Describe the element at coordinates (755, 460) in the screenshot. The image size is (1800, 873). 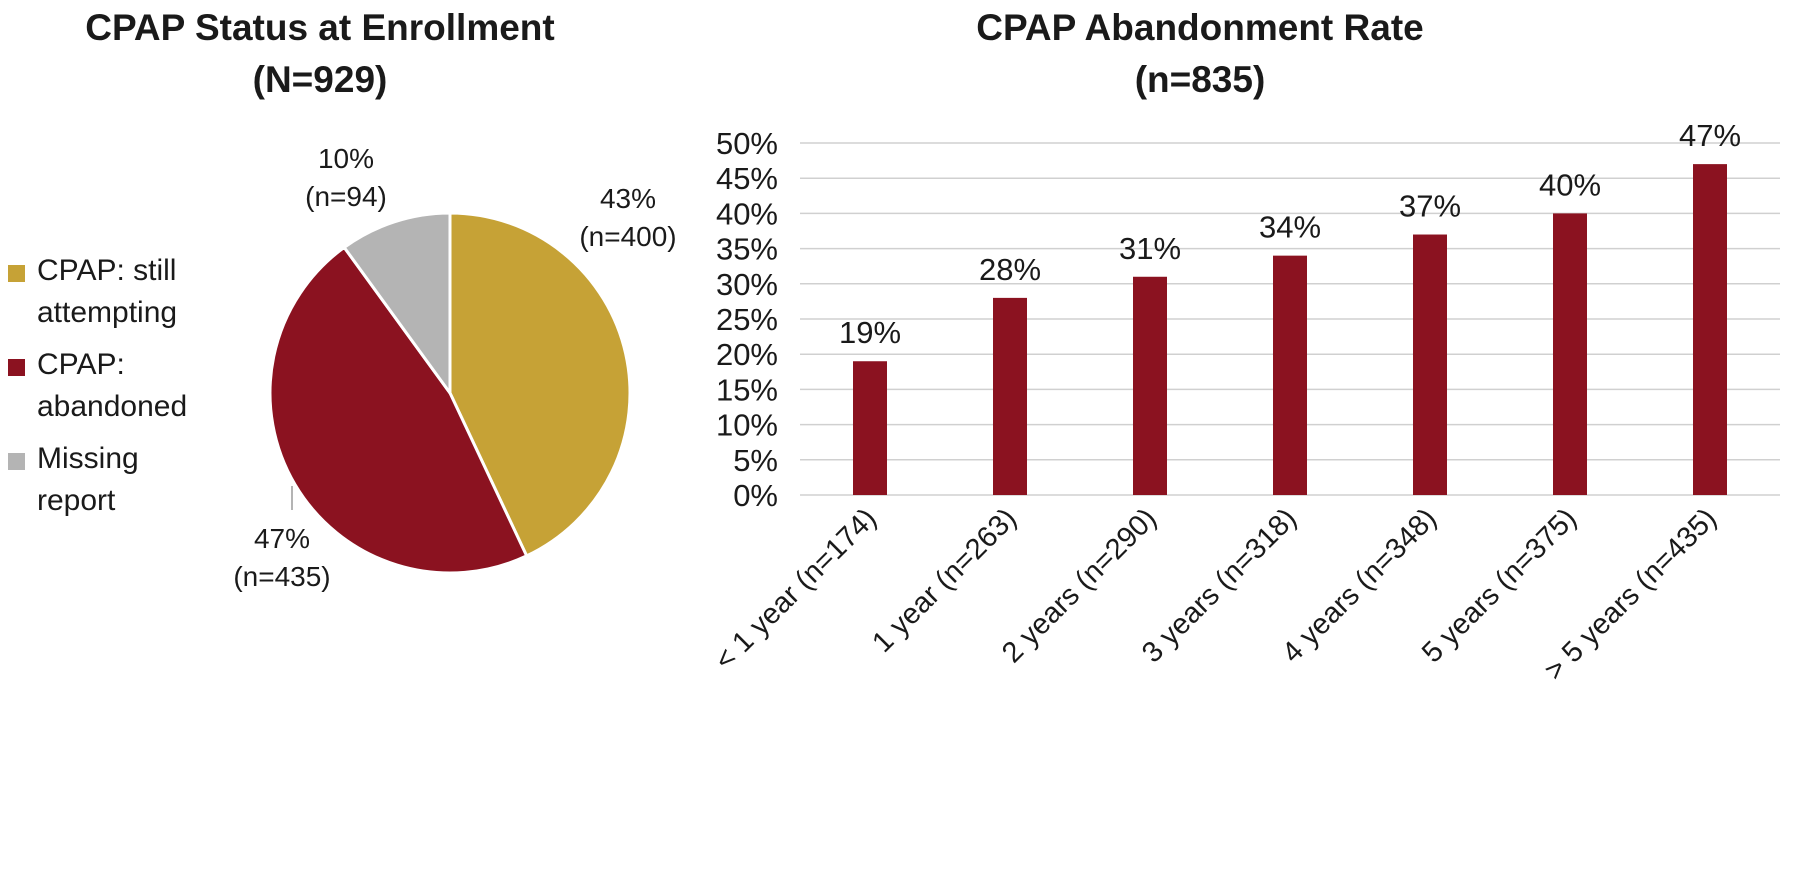
I see `y-tick-label: 5%` at that location.